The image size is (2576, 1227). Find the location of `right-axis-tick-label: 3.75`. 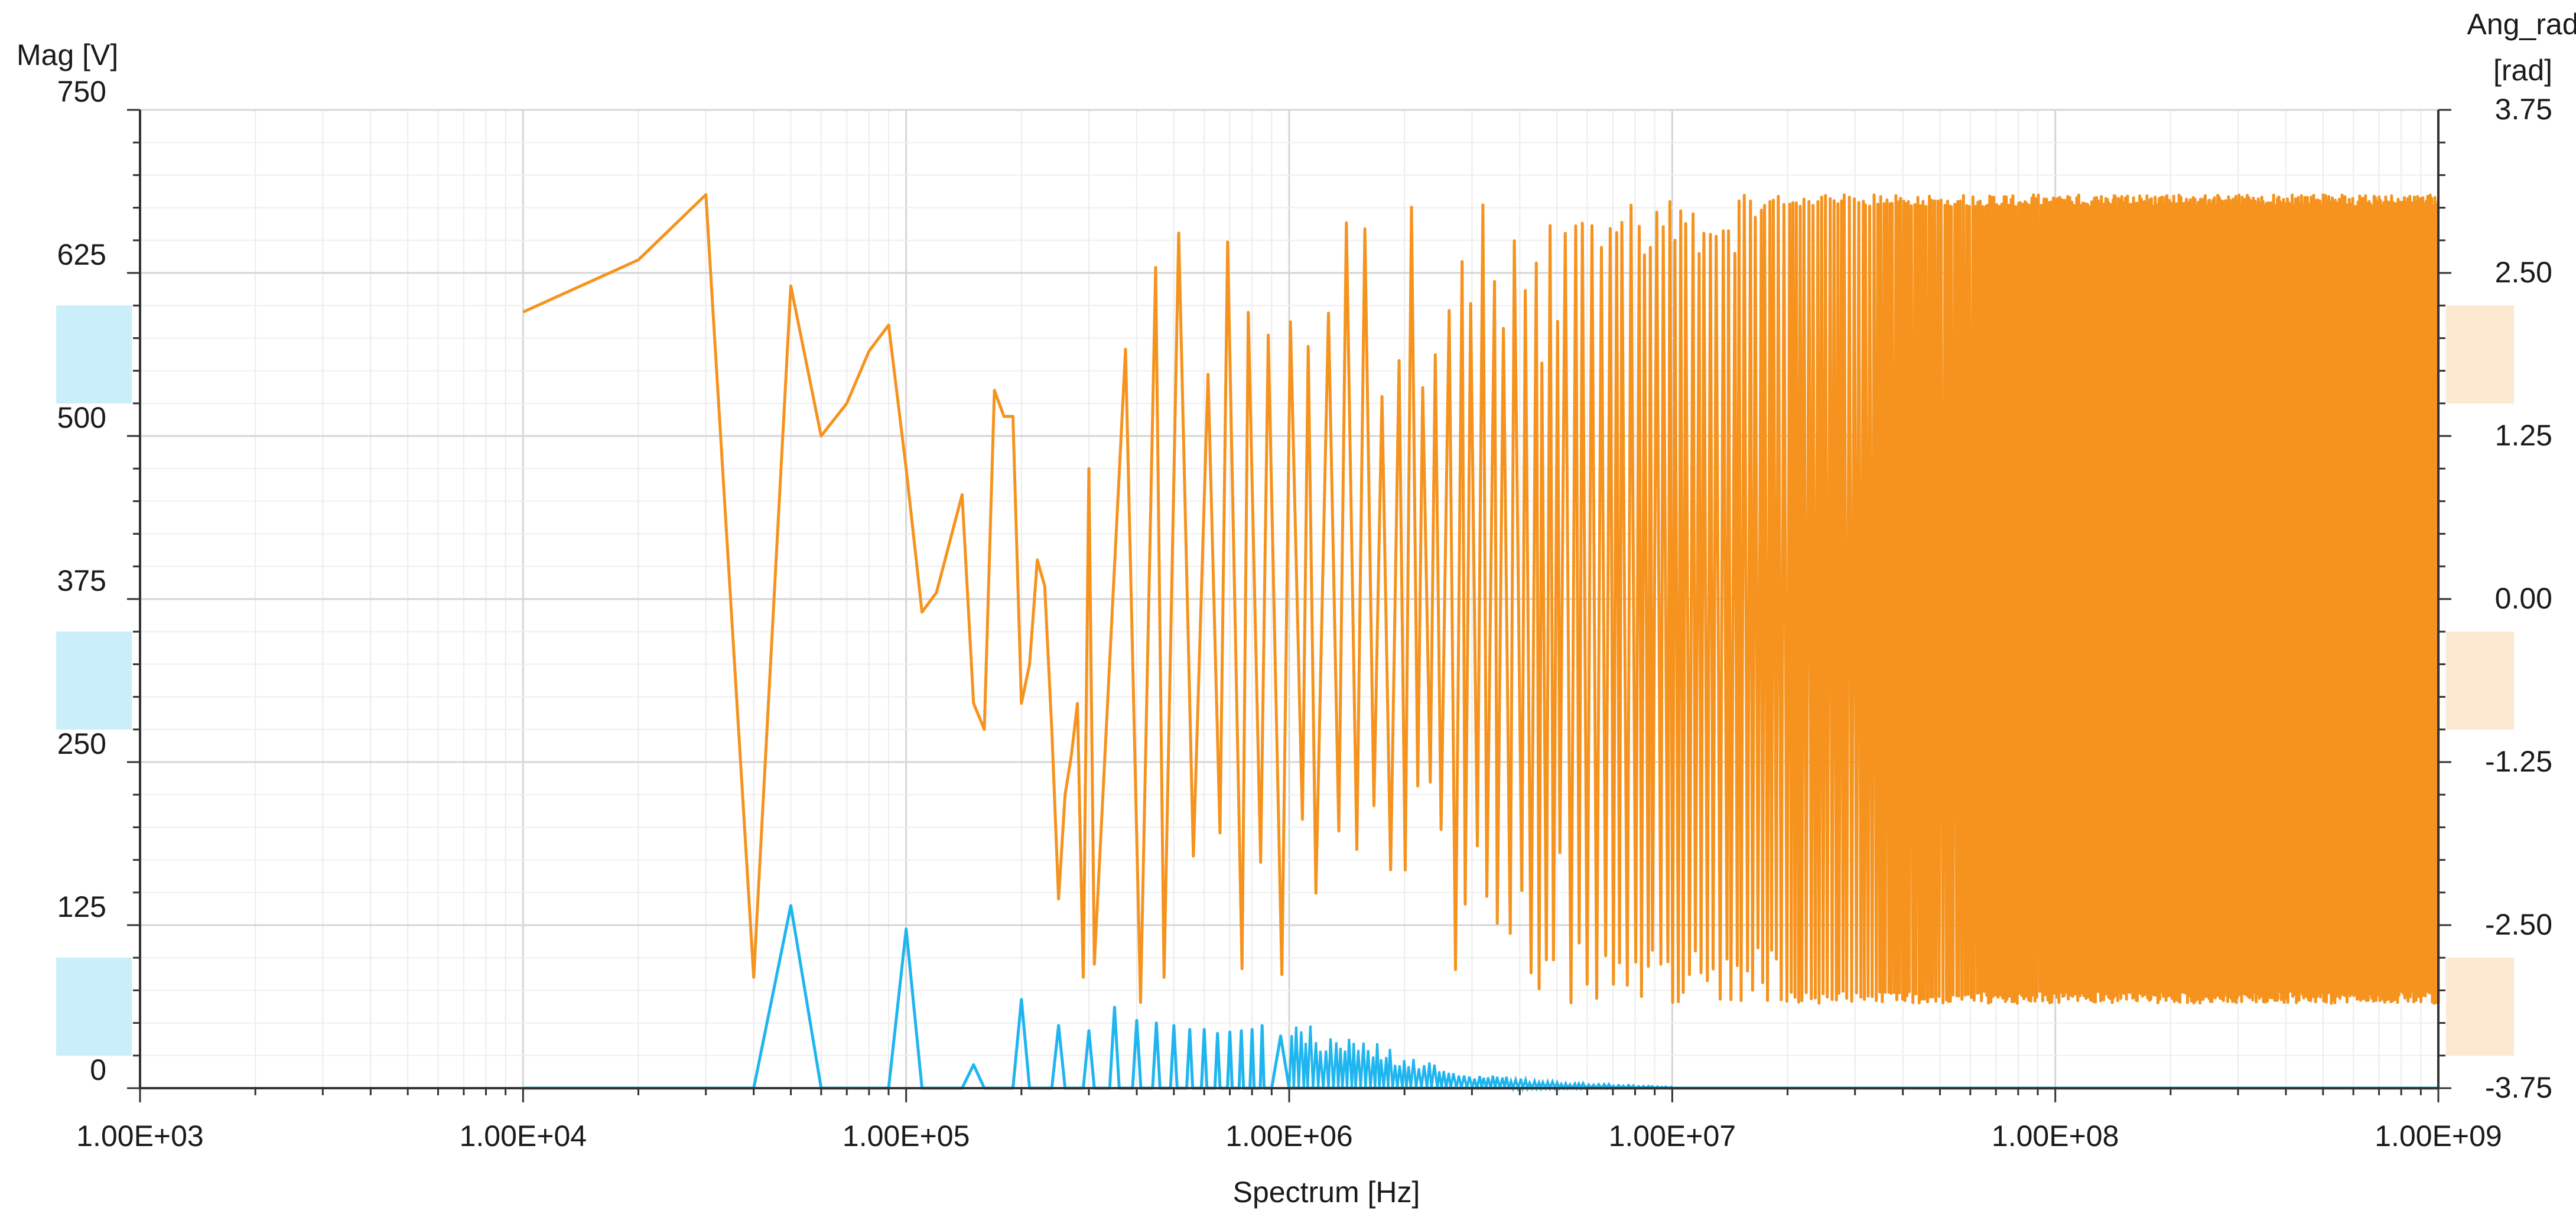

right-axis-tick-label: 3.75 is located at coordinates (2523, 109).